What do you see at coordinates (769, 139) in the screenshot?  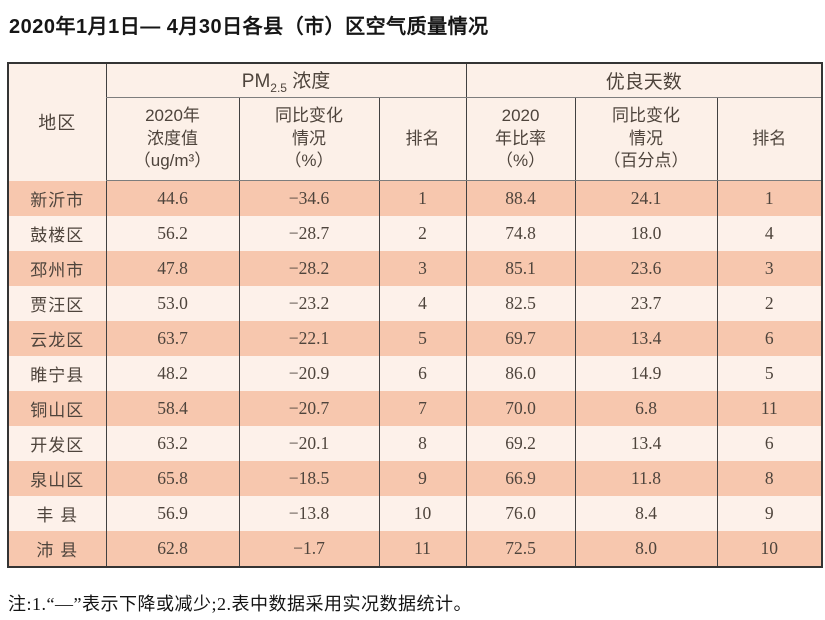 I see `column-header-days-rank: 排名` at bounding box center [769, 139].